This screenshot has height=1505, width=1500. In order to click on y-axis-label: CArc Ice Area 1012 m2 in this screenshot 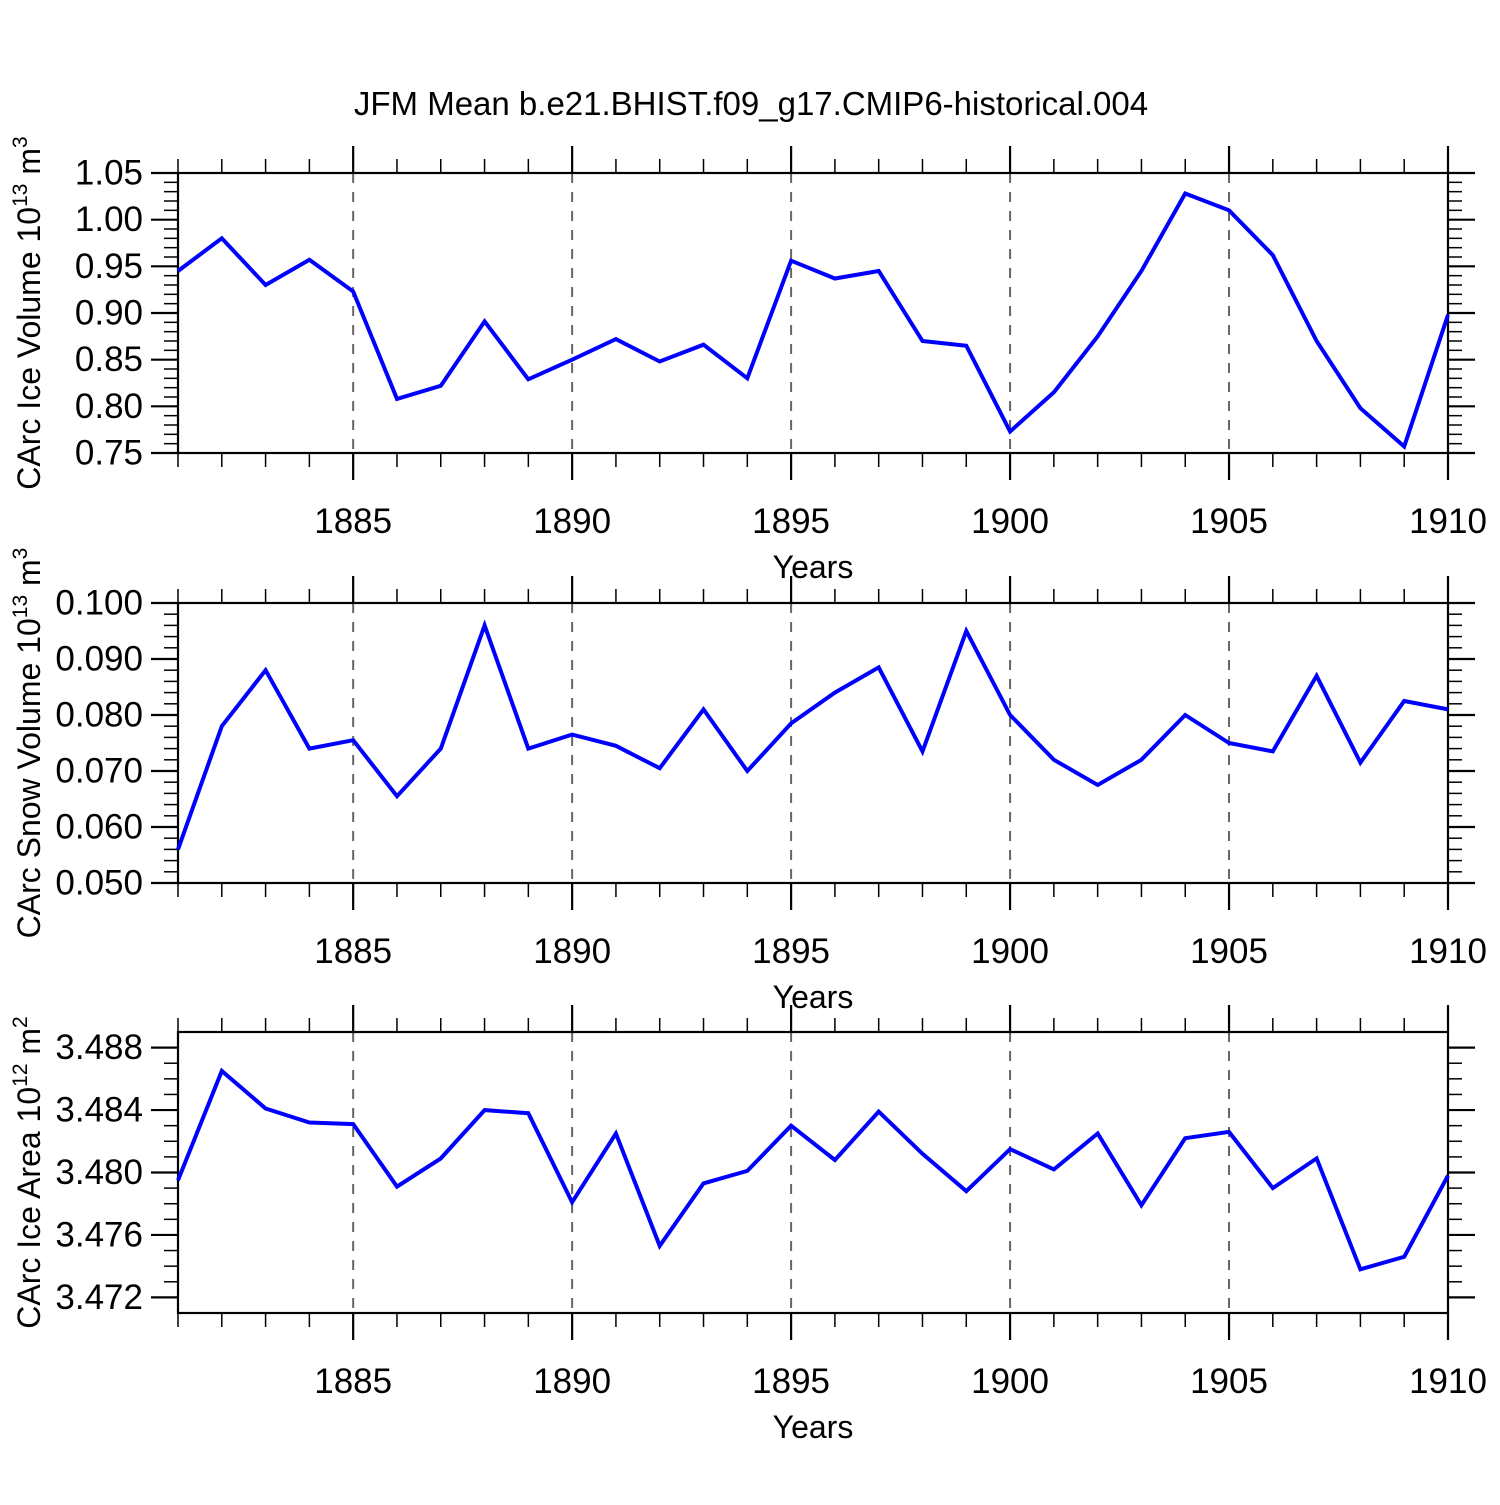, I will do `click(28, 1172)`.